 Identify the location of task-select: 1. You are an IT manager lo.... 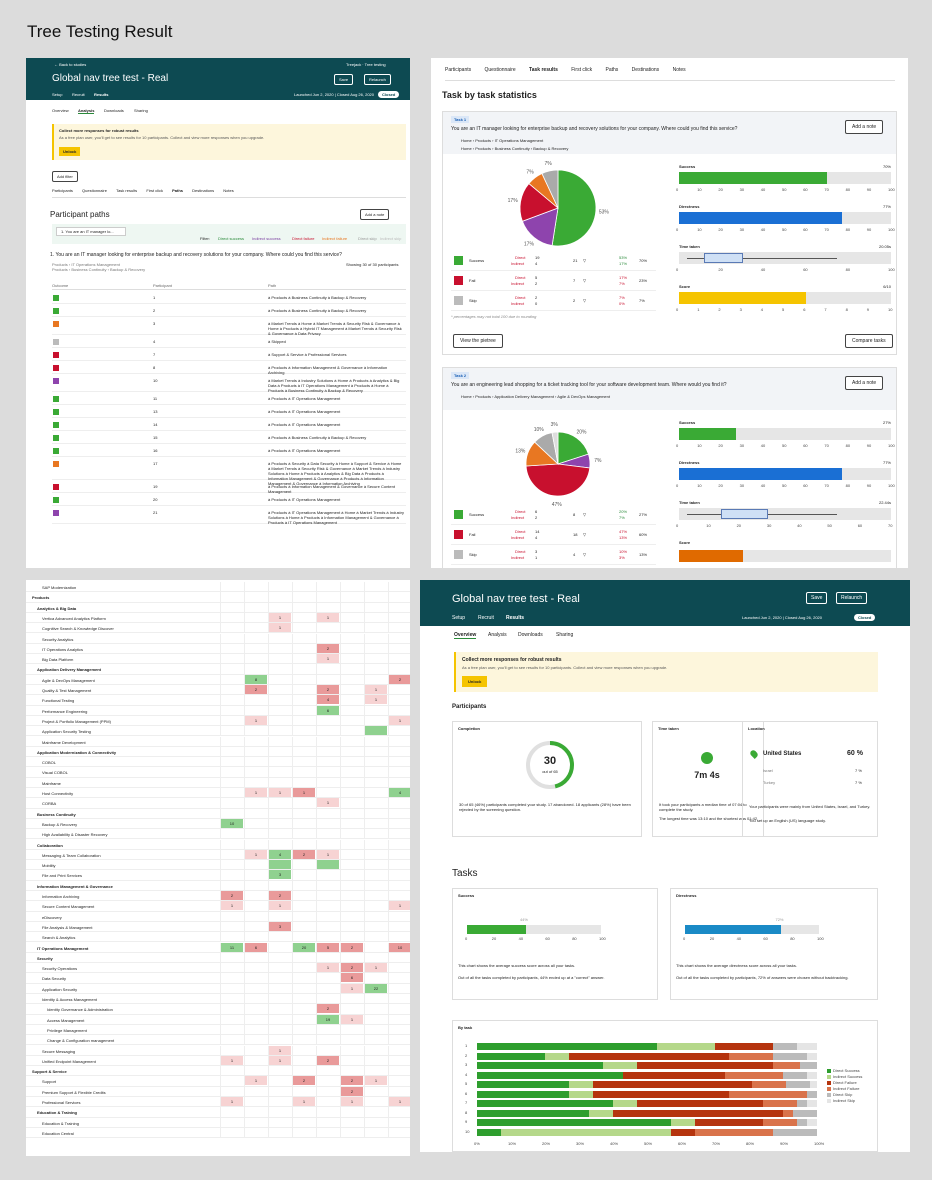
(91, 231).